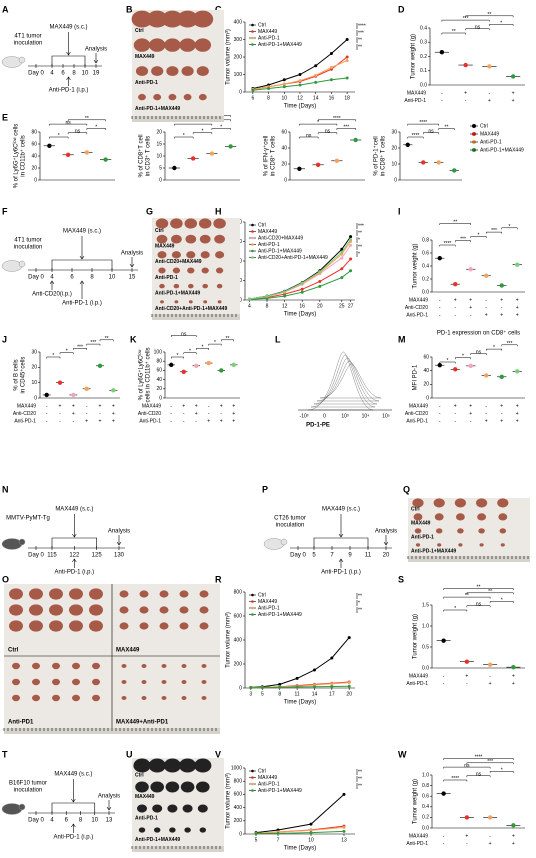 This screenshot has width=536, height=858. Describe the element at coordinates (340, 381) in the screenshot. I see `histogram-curve` at that location.